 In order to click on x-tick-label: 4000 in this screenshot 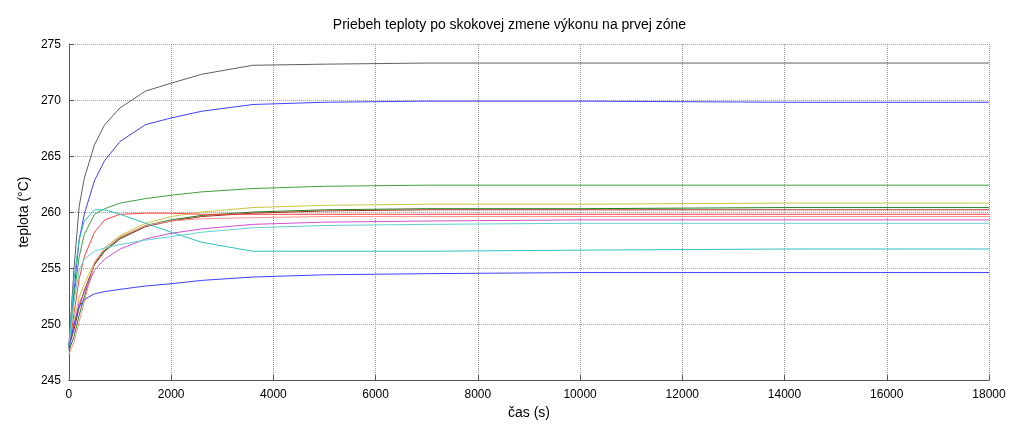, I will do `click(274, 394)`.